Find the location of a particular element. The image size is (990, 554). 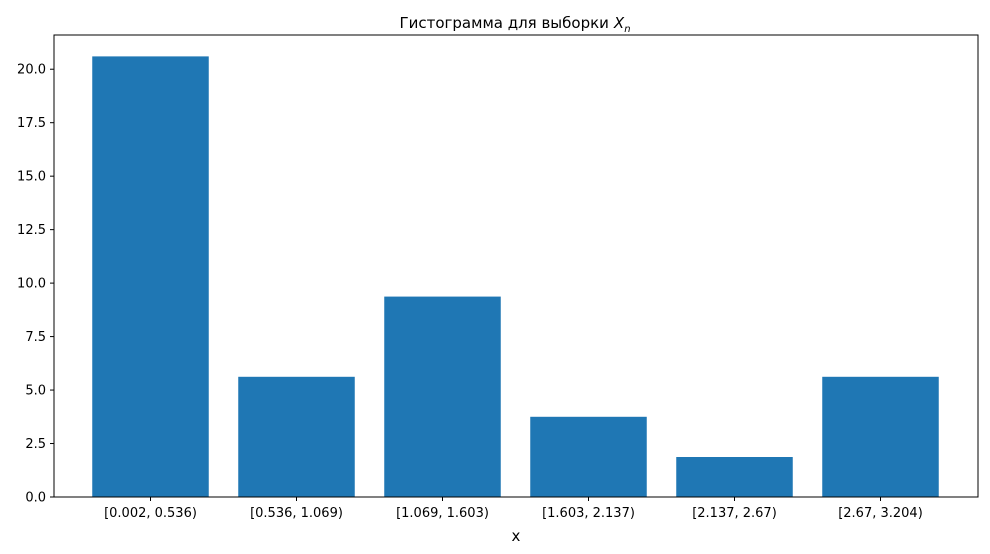

y-tick-label: 2.5 is located at coordinates (35, 444).